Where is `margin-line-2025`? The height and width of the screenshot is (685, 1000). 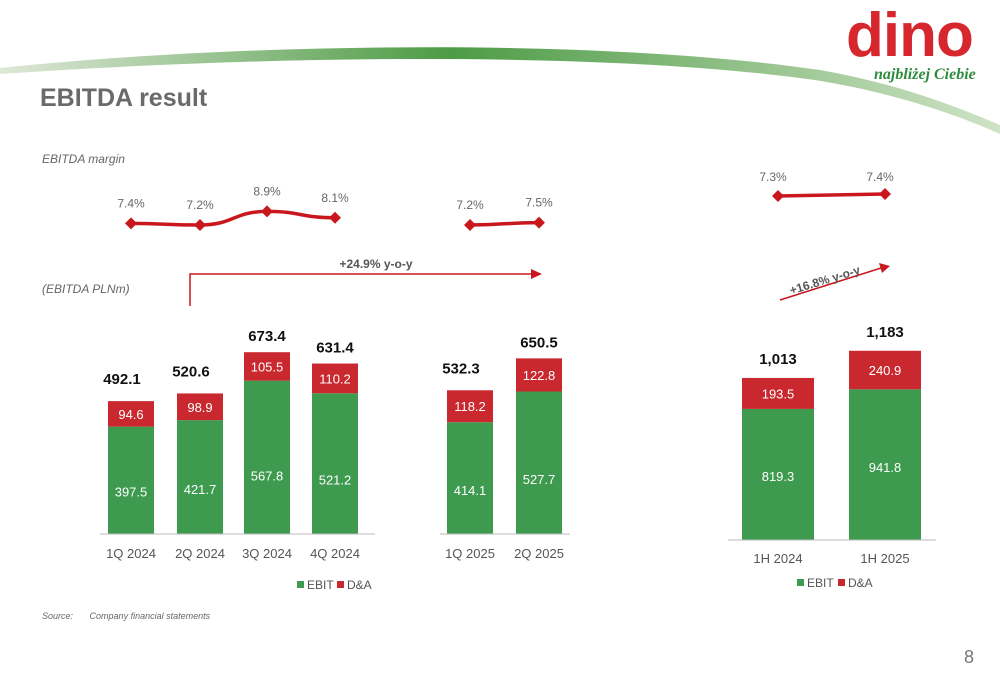 margin-line-2025 is located at coordinates (504, 223).